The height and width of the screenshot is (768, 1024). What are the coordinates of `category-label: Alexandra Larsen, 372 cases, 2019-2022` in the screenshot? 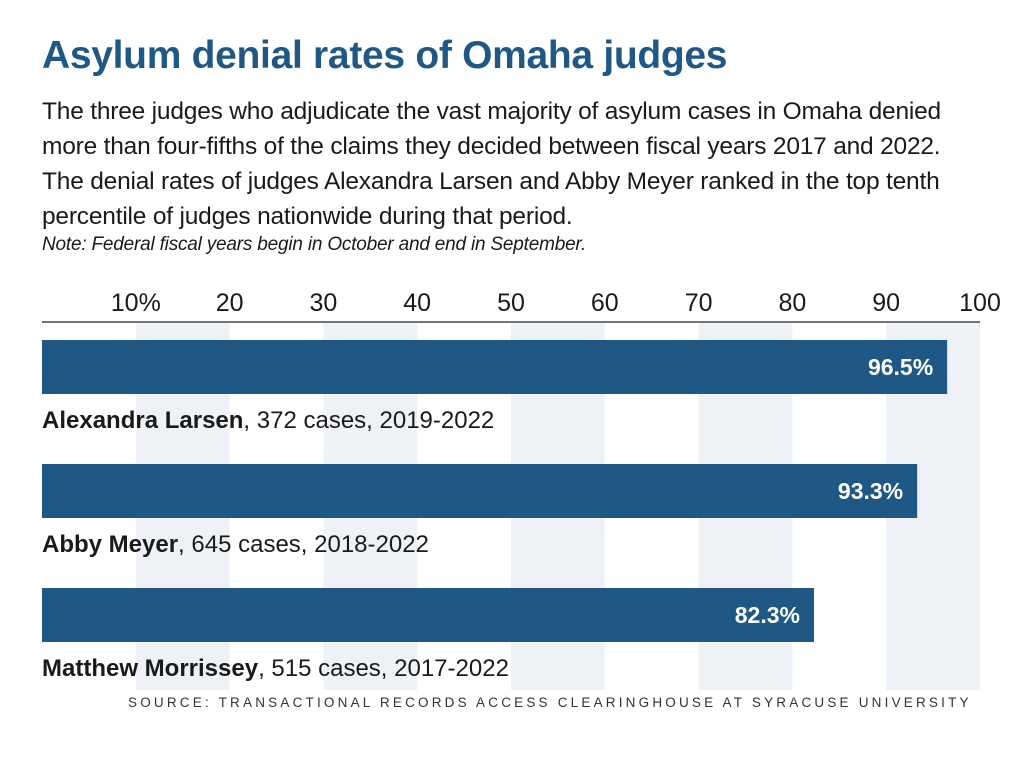 It's located at (268, 420).